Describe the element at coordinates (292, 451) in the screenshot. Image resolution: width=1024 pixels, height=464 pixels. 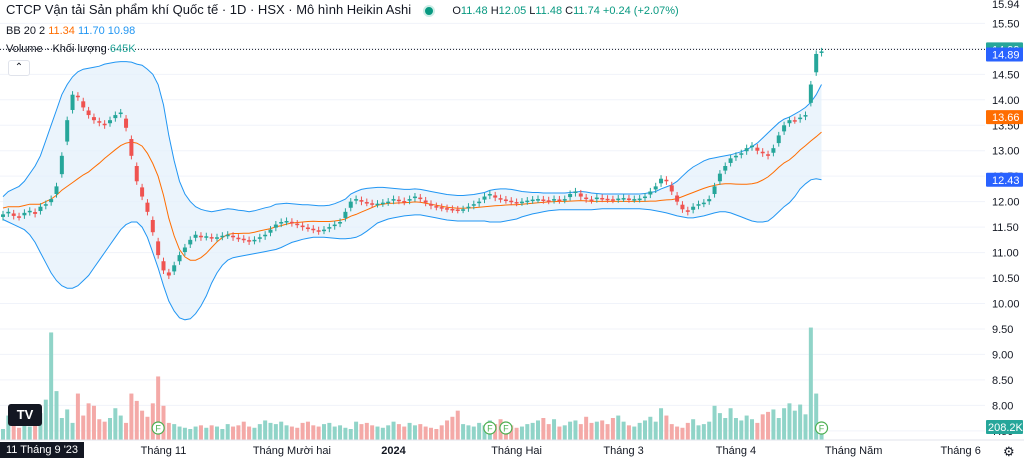
I see `time-tick-label: Tháng Mười hai` at that location.